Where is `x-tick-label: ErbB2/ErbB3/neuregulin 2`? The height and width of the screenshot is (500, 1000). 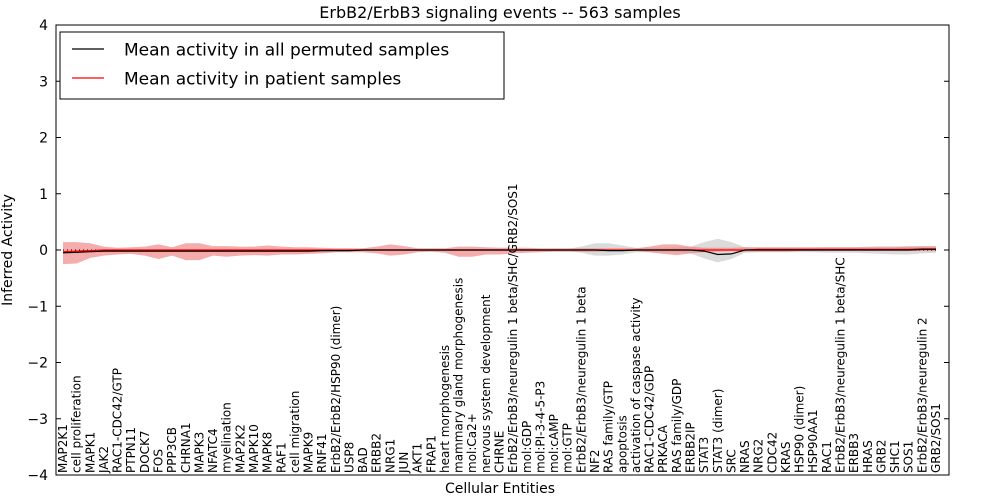 x-tick-label: ErbB2/ErbB3/neuregulin 2 is located at coordinates (922, 395).